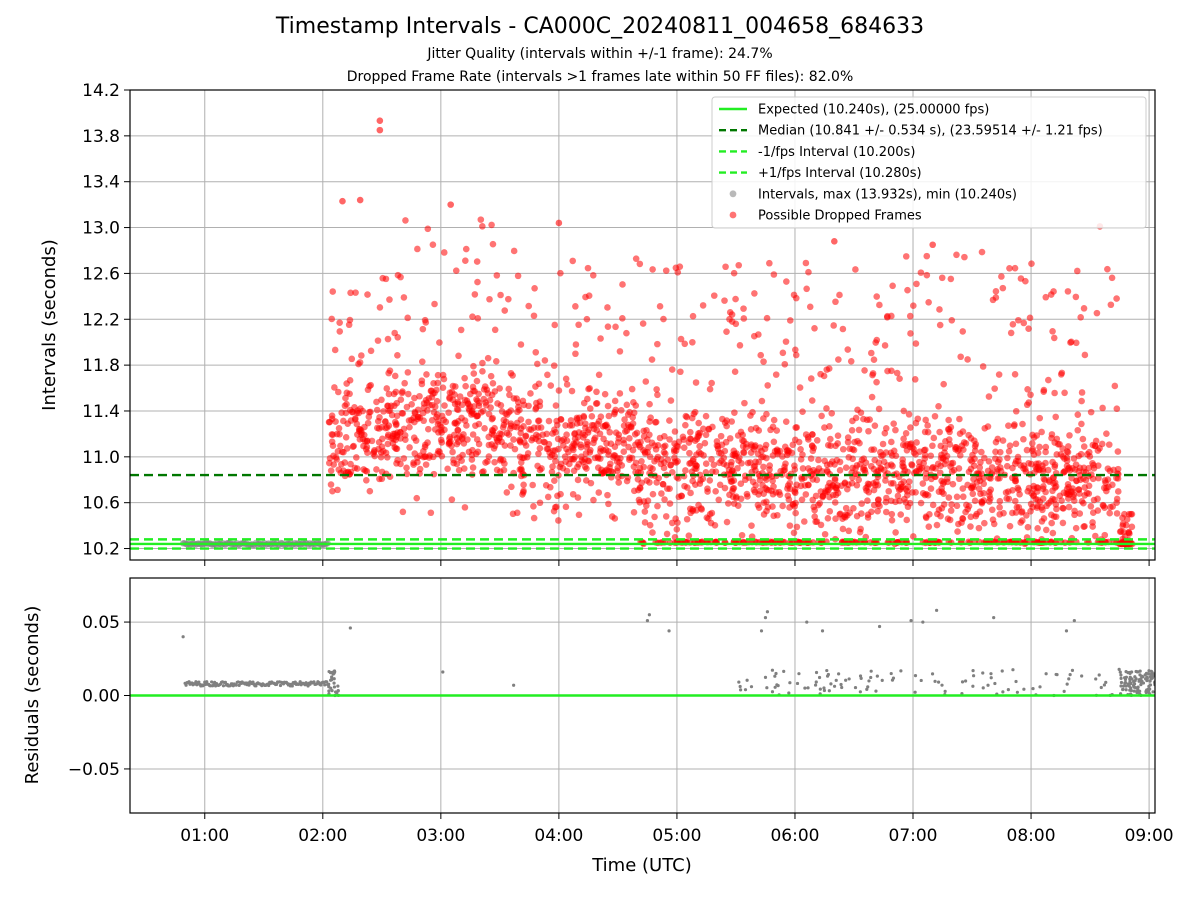 The height and width of the screenshot is (900, 1200). What do you see at coordinates (642, 653) in the screenshot?
I see `bottom-plot-data` at bounding box center [642, 653].